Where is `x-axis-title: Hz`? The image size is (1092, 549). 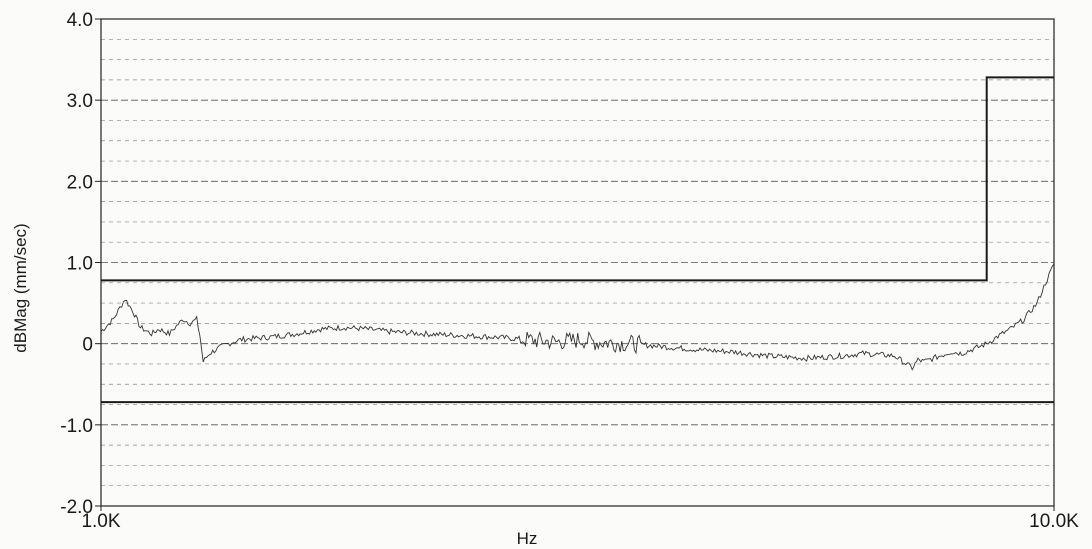
x-axis-title: Hz is located at coordinates (527, 538).